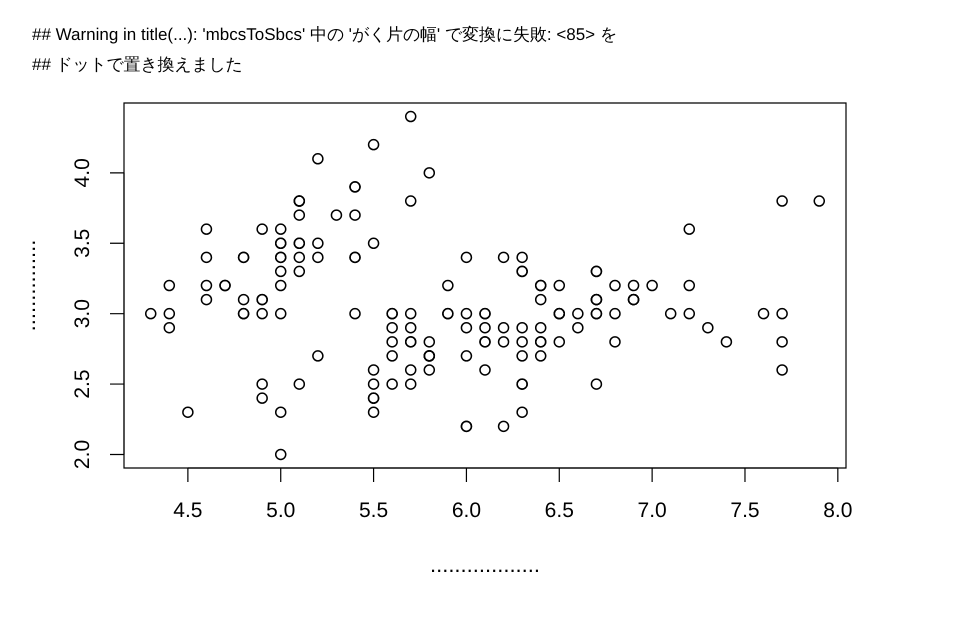 This screenshot has width=954, height=619. I want to click on x-tick-label: 5.0, so click(281, 510).